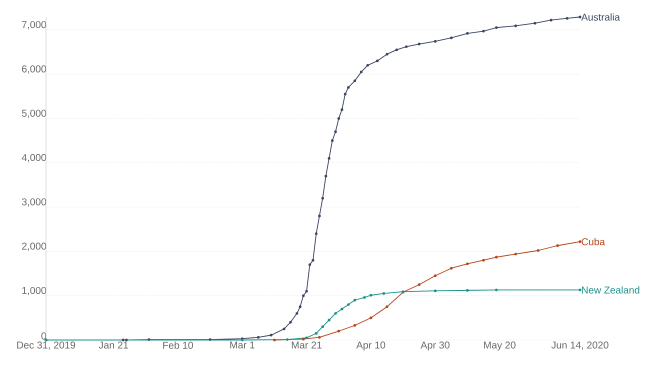 The height and width of the screenshot is (369, 650). I want to click on series-label: Cuba, so click(594, 242).